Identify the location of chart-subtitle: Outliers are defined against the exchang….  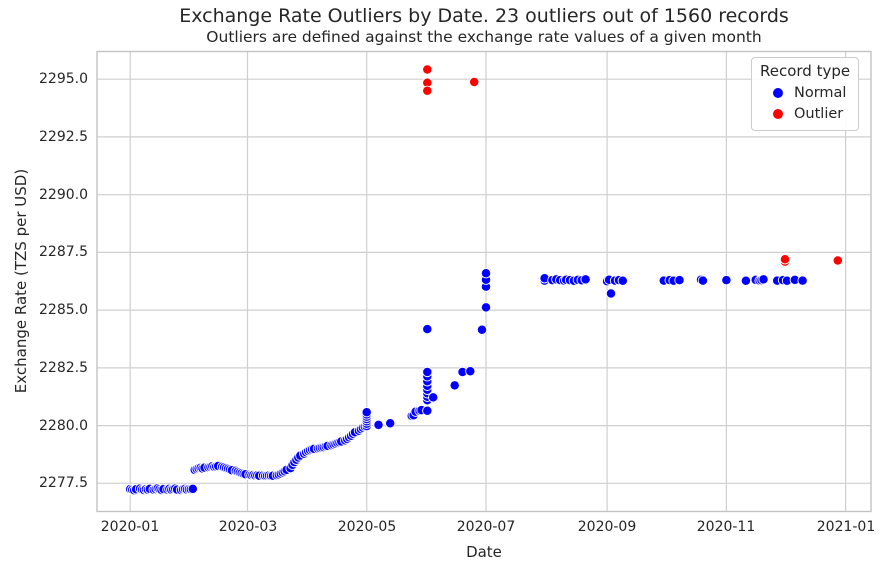
(484, 37).